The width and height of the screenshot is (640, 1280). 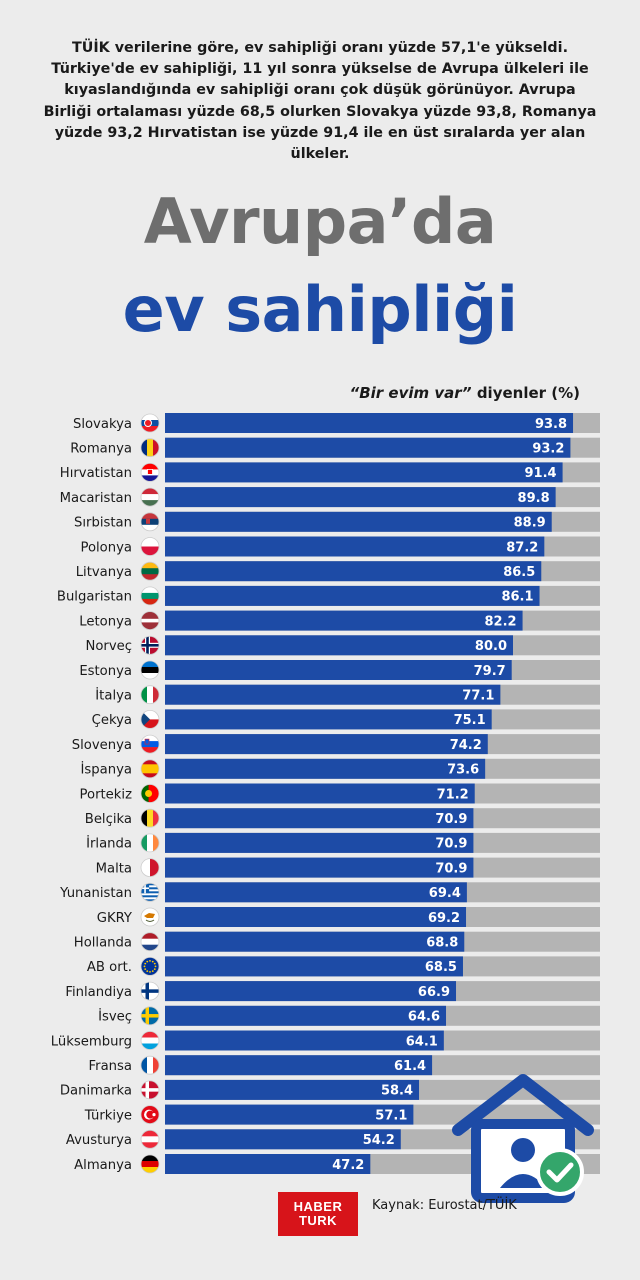 What do you see at coordinates (410, 1066) in the screenshot?
I see `data-label: 61.4` at bounding box center [410, 1066].